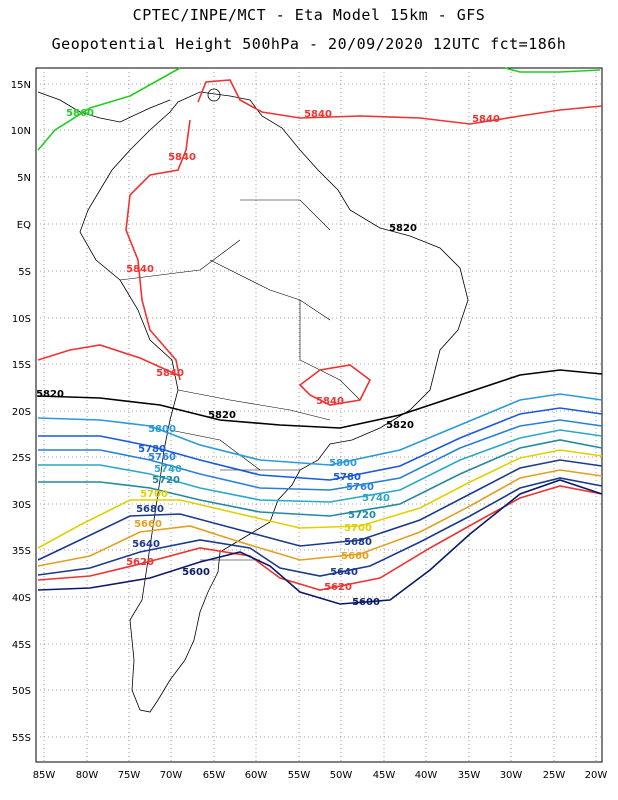 The image size is (618, 800). Describe the element at coordinates (21, 738) in the screenshot. I see `lat-tick-label: 55S` at that location.